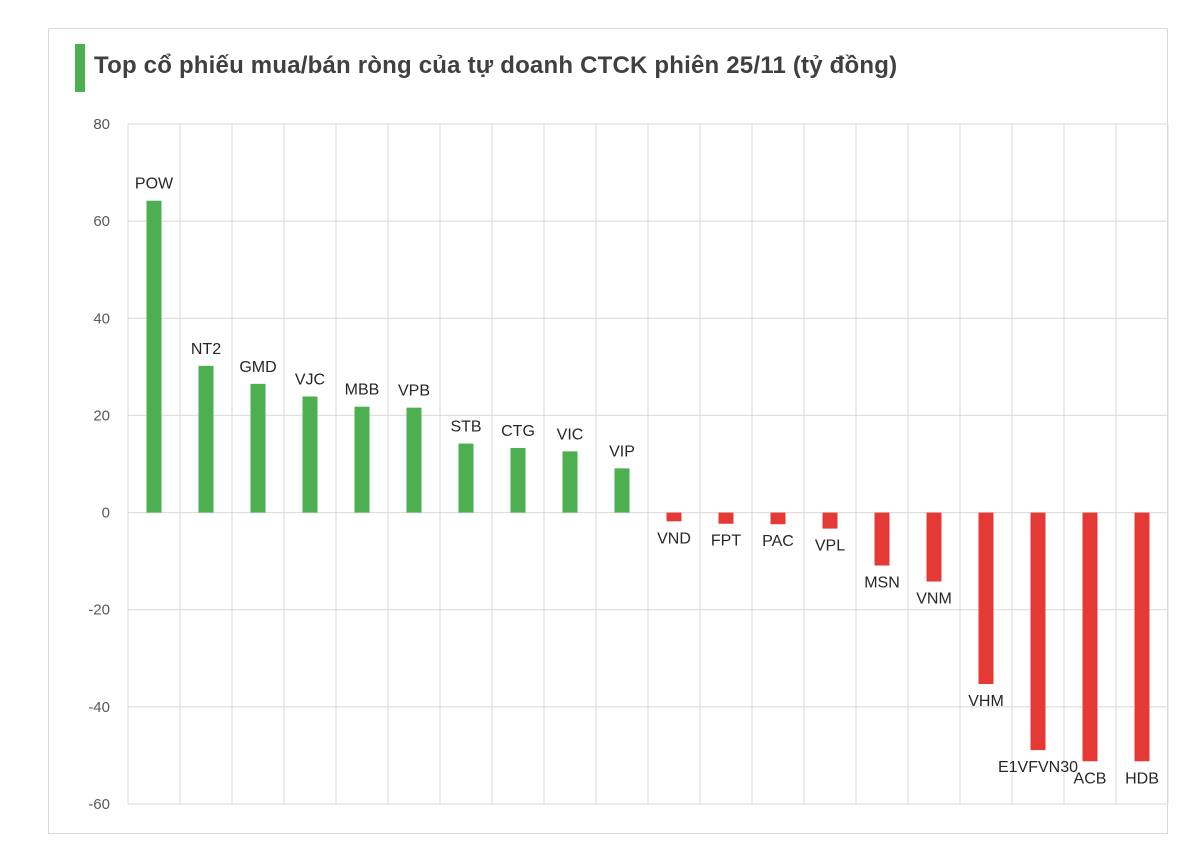 The width and height of the screenshot is (1200, 849). Describe the element at coordinates (466, 478) in the screenshot. I see `bar-stb` at that location.